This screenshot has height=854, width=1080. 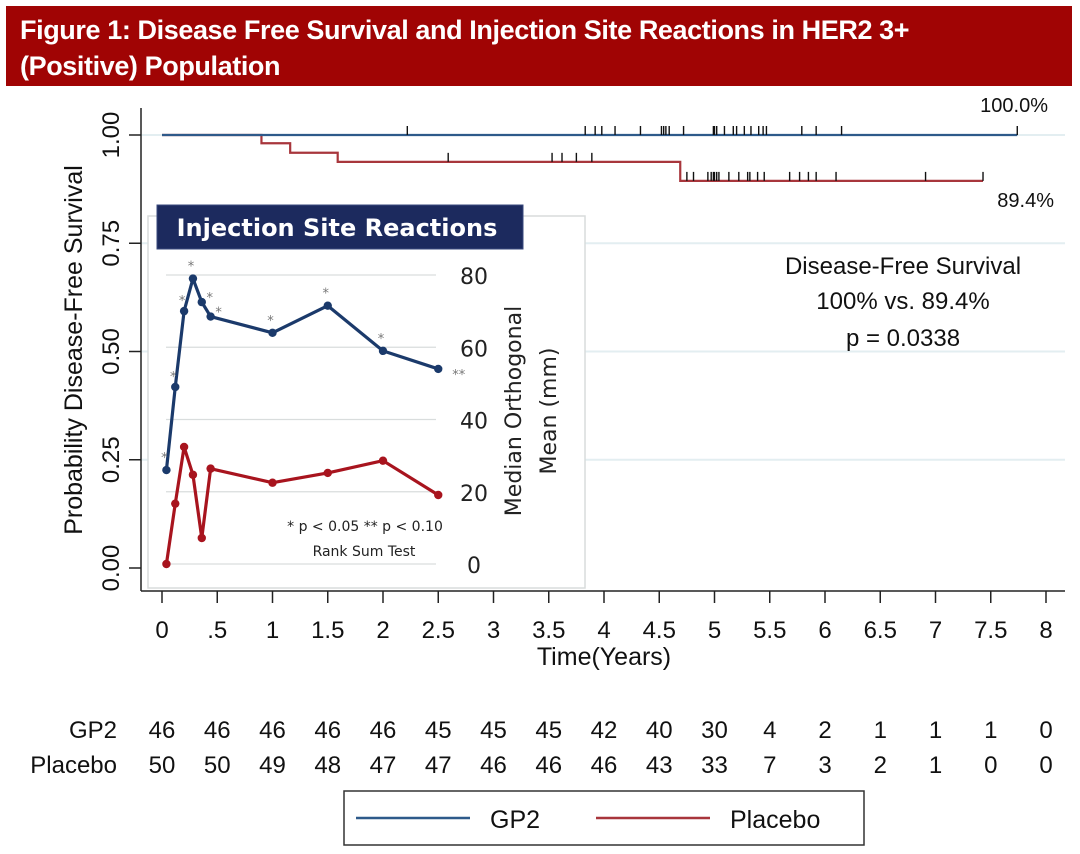 I want to click on inset-footnote-2: Rank Sum Test, so click(x=364, y=552).